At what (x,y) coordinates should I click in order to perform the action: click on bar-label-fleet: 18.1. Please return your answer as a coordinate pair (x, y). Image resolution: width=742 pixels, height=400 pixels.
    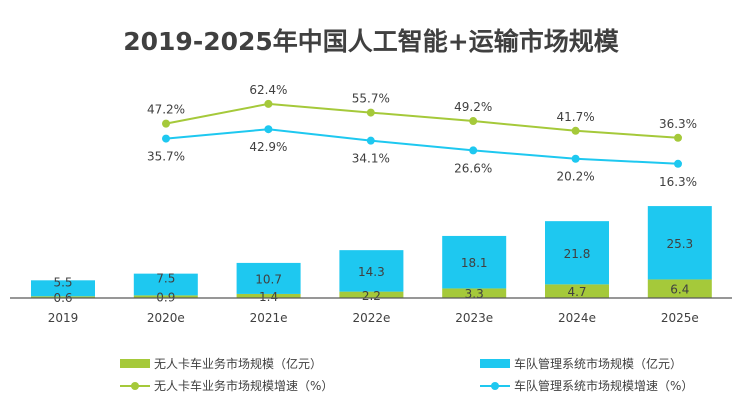
    Looking at the image, I should click on (474, 263).